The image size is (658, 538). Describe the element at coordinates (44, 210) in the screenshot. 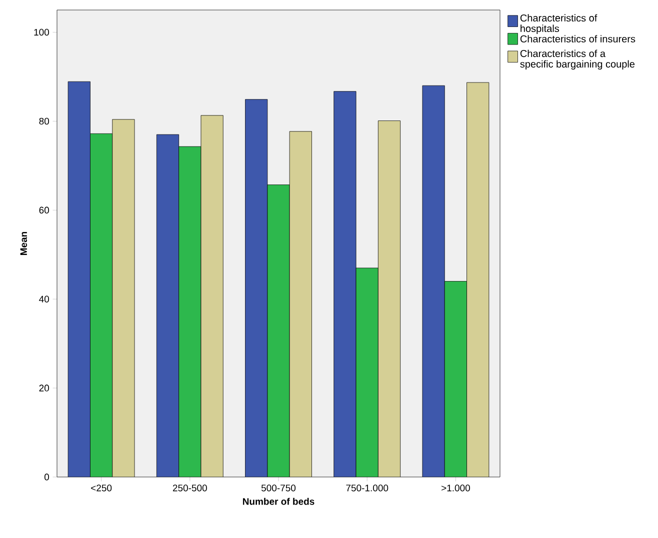

I see `y-tick-label: 60` at that location.